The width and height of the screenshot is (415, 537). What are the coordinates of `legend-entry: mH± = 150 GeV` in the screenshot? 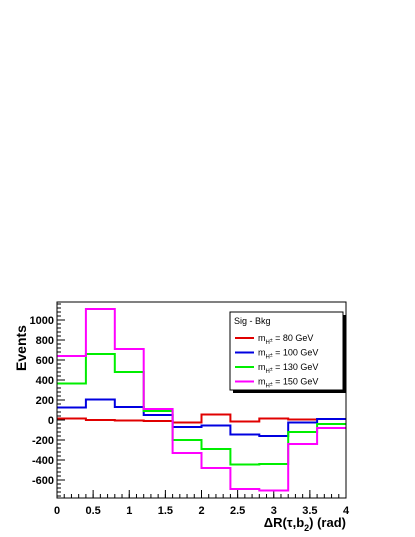 It's located at (288, 383).